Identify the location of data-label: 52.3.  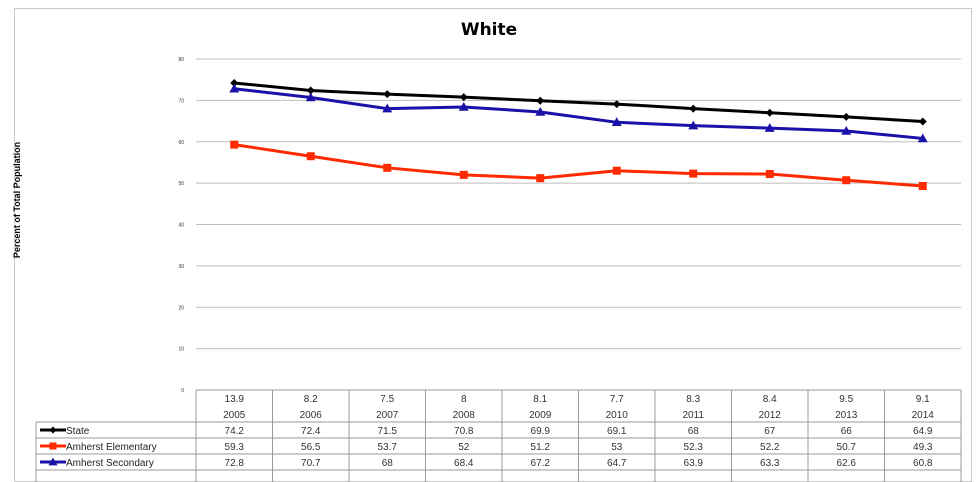
(694, 447).